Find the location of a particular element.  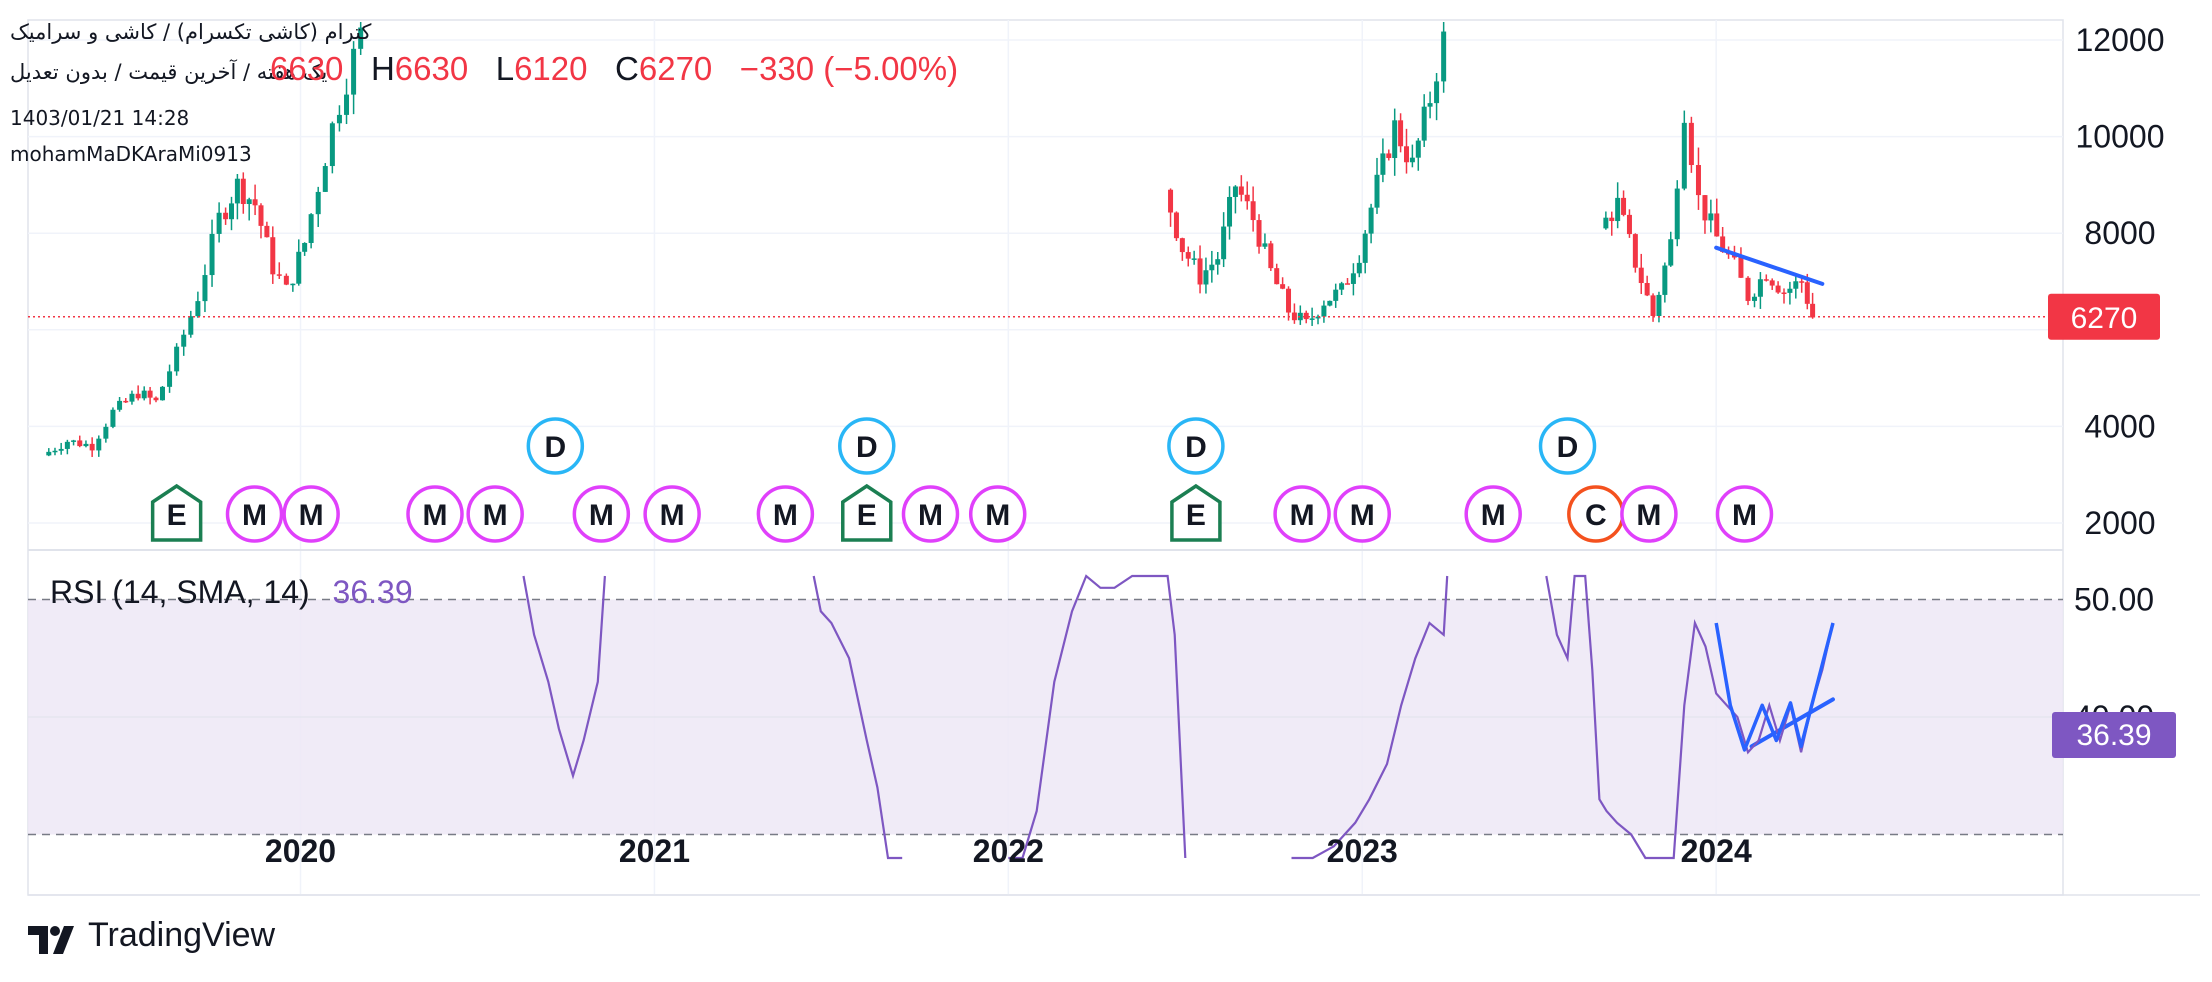

rsi-legend: RSI (14, SMA, 14) 36.39 is located at coordinates (231, 592).